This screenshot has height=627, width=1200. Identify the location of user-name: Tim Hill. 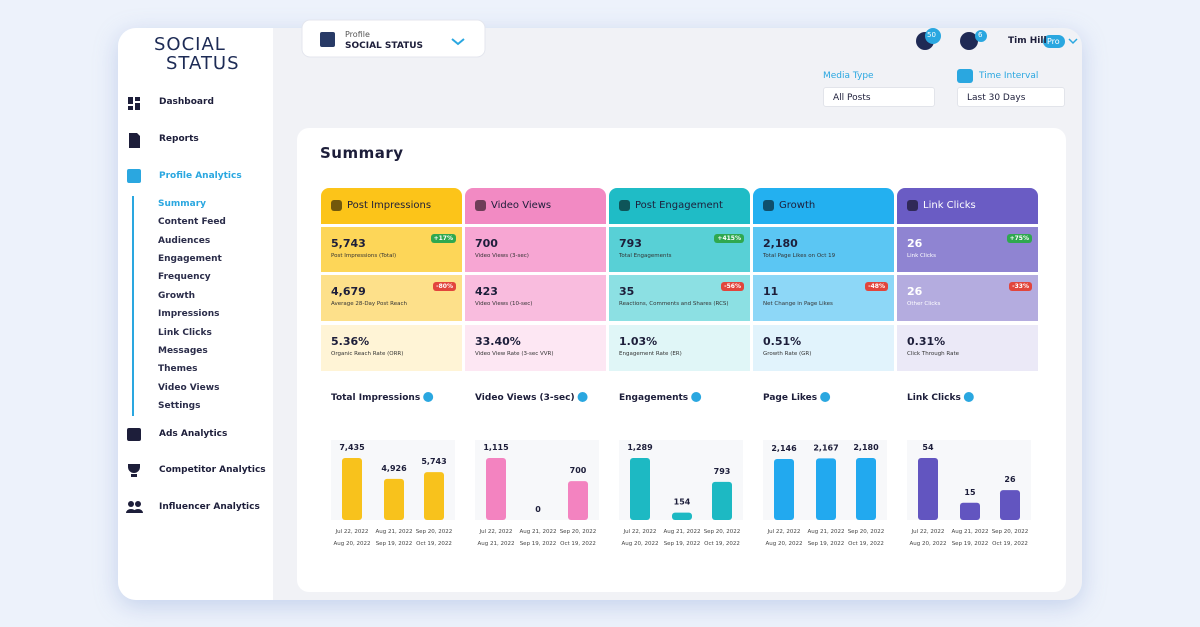
(1027, 41).